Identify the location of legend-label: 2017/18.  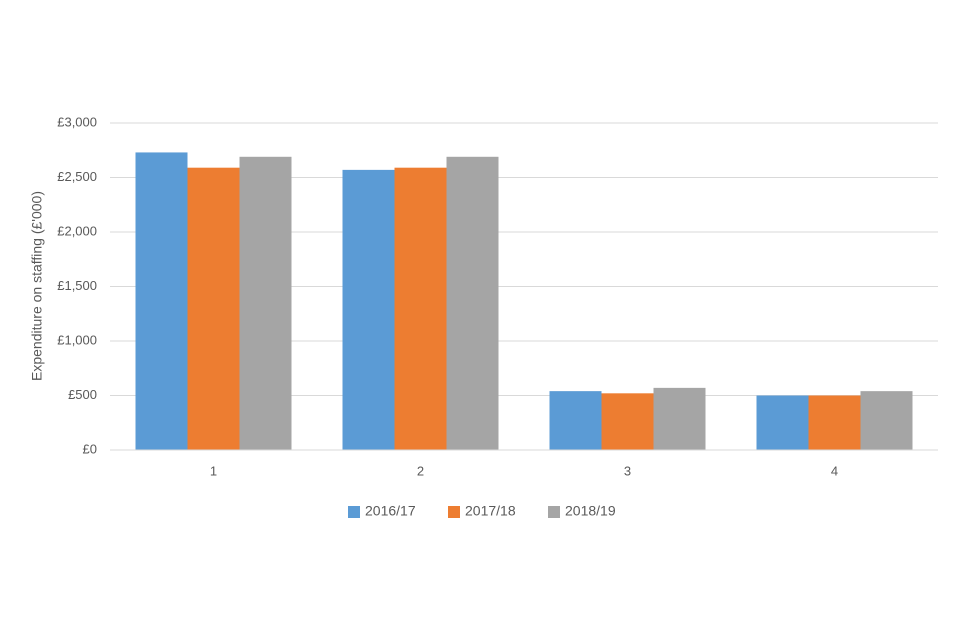
(490, 511).